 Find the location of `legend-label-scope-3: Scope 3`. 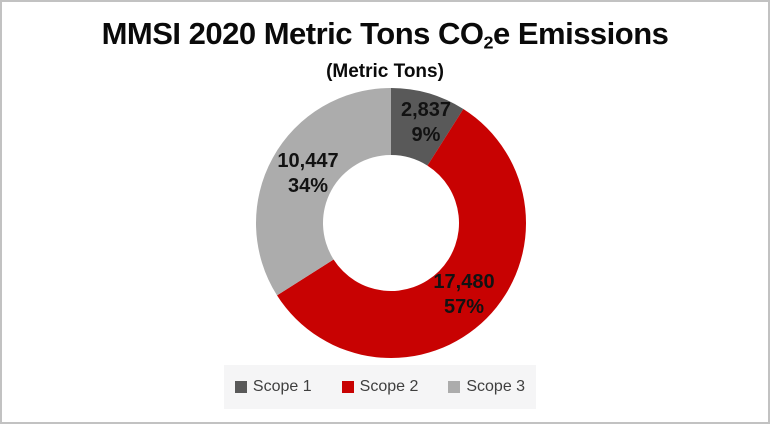

legend-label-scope-3: Scope 3 is located at coordinates (496, 386).